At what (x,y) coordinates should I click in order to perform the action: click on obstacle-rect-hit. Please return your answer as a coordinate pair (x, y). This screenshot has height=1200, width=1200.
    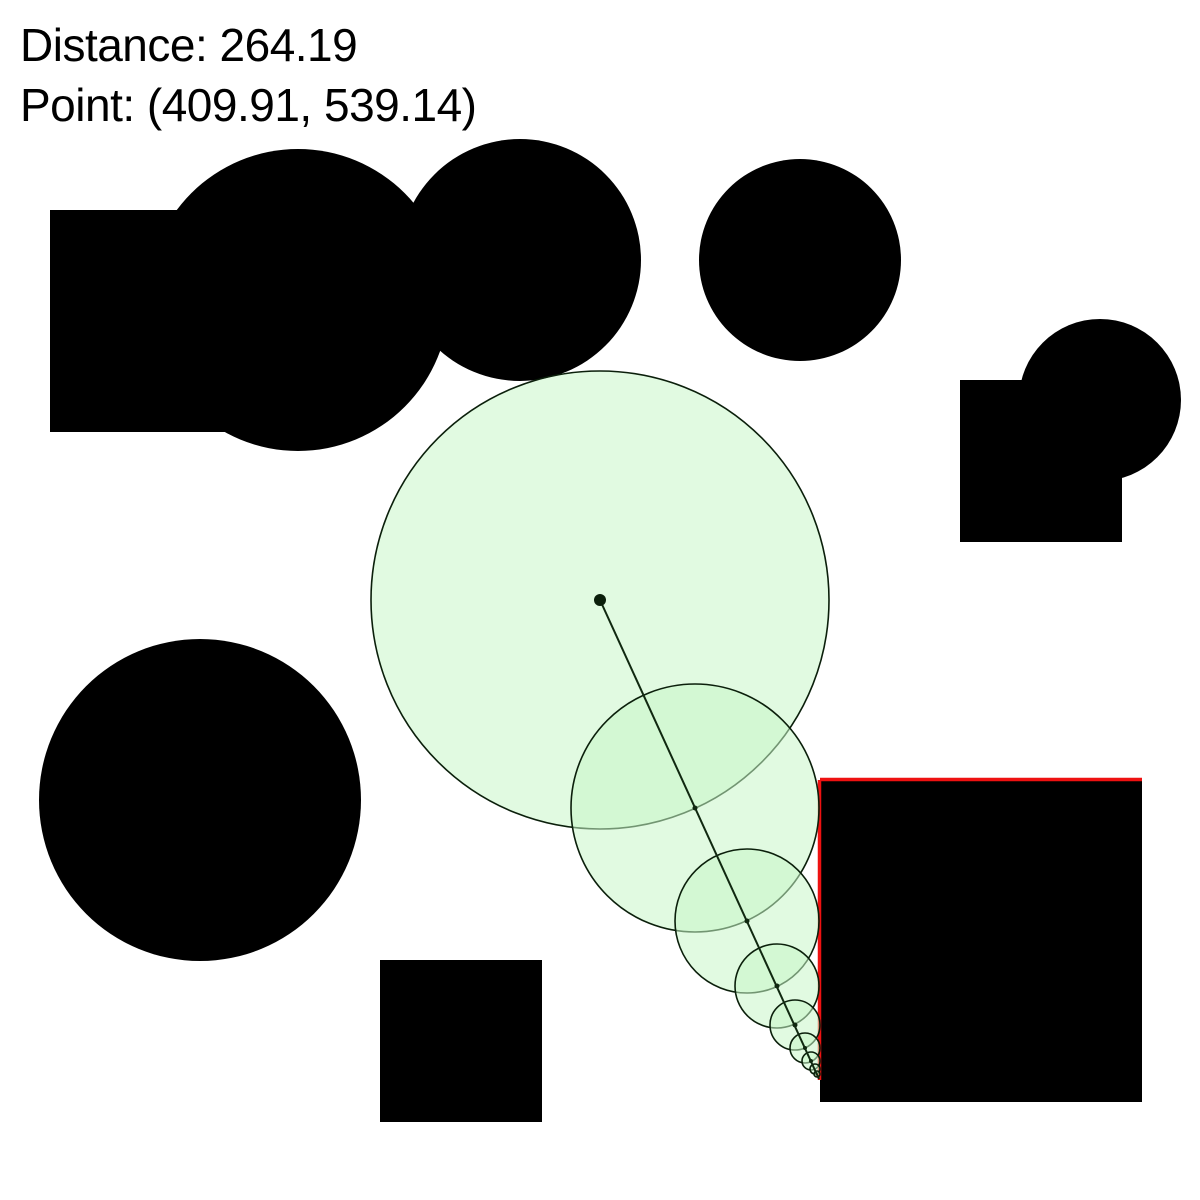
    Looking at the image, I should click on (981, 941).